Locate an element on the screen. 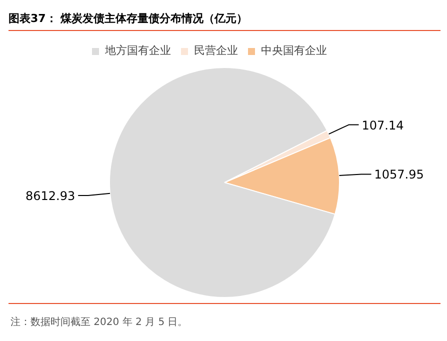  text: 注：数据时间截至 2020 年 2 月 5 日。 is located at coordinates (99, 322).